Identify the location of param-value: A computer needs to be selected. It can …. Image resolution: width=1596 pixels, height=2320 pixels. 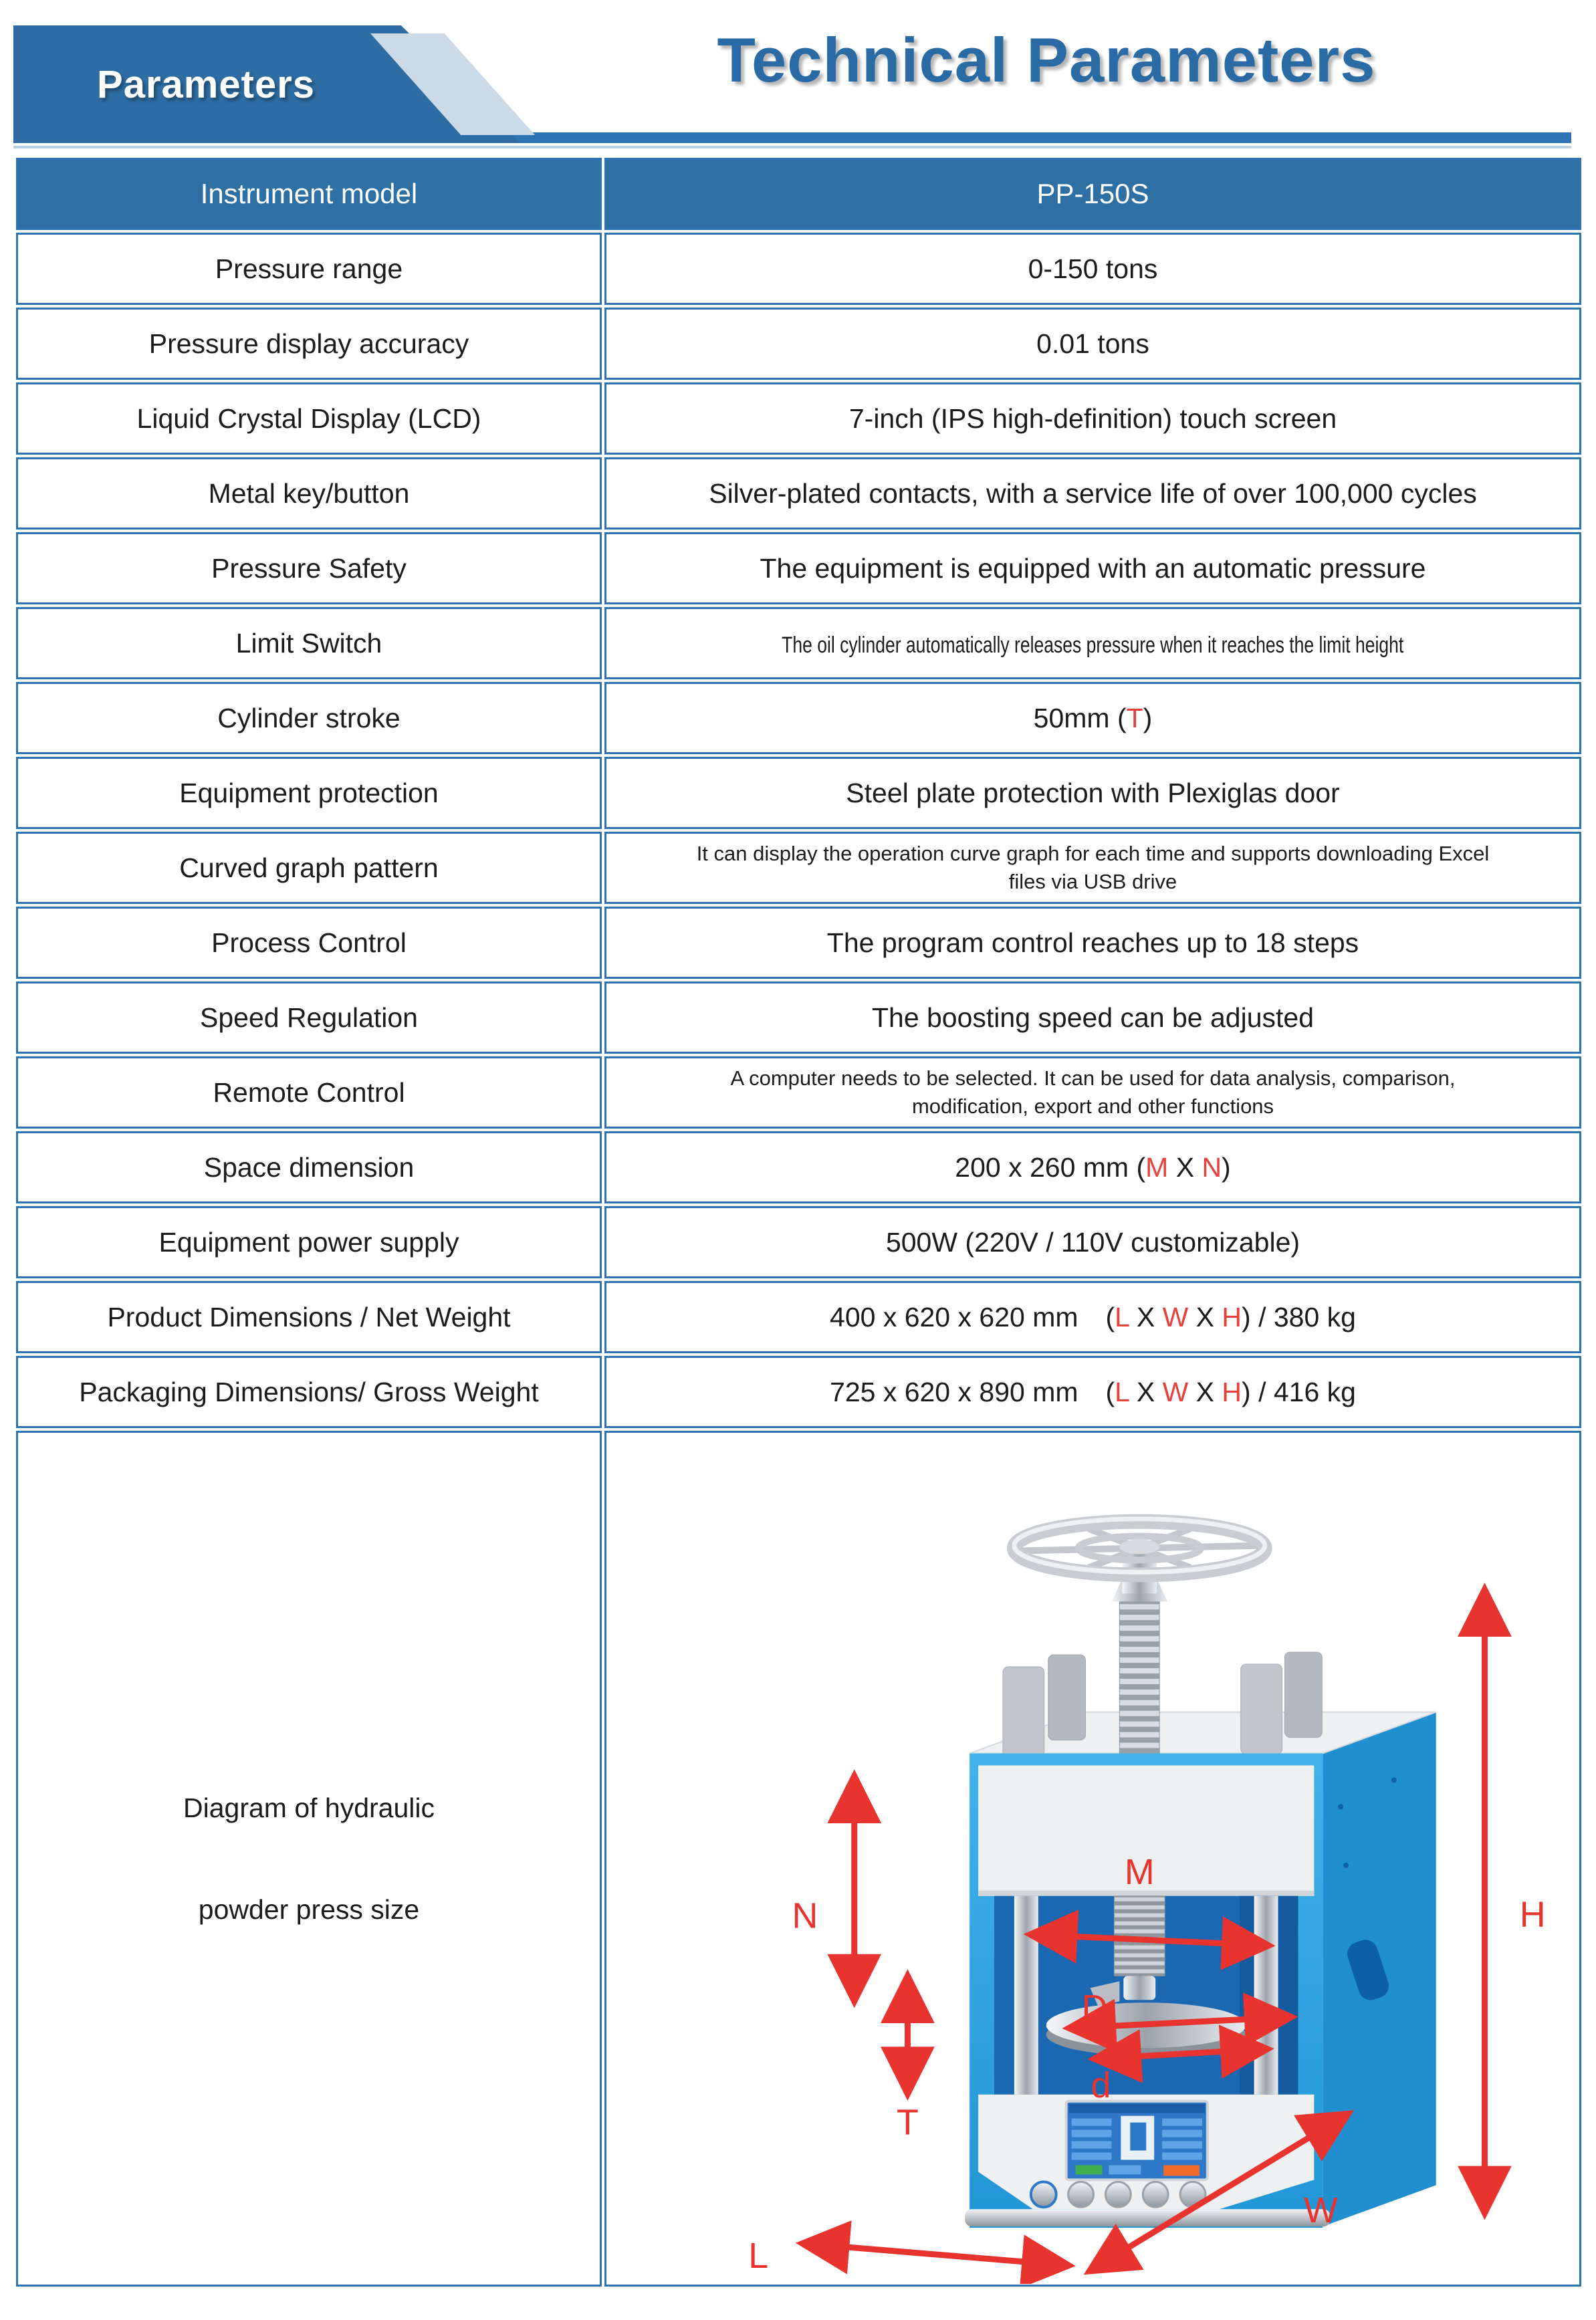
(1092, 1092).